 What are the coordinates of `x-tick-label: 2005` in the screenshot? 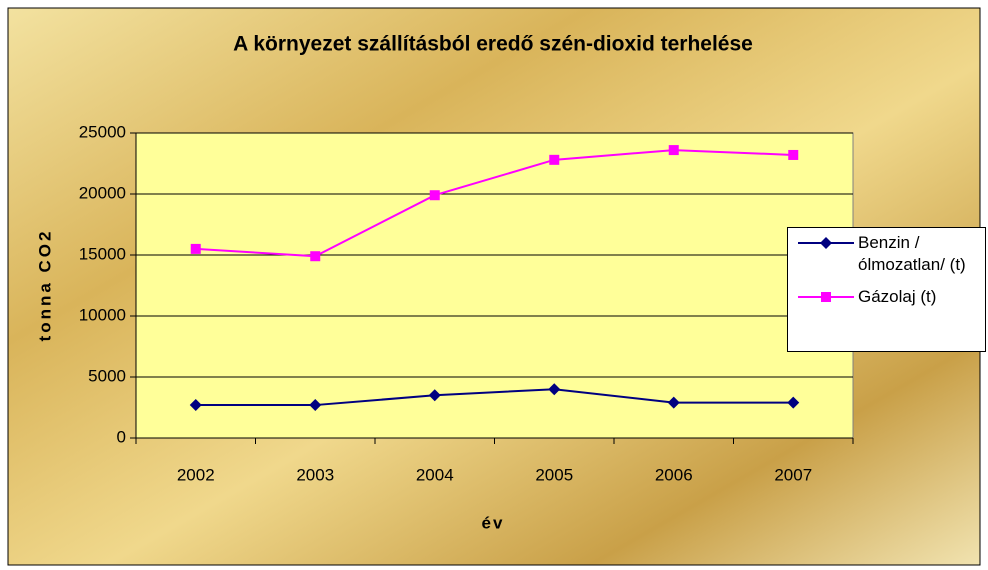 It's located at (554, 474).